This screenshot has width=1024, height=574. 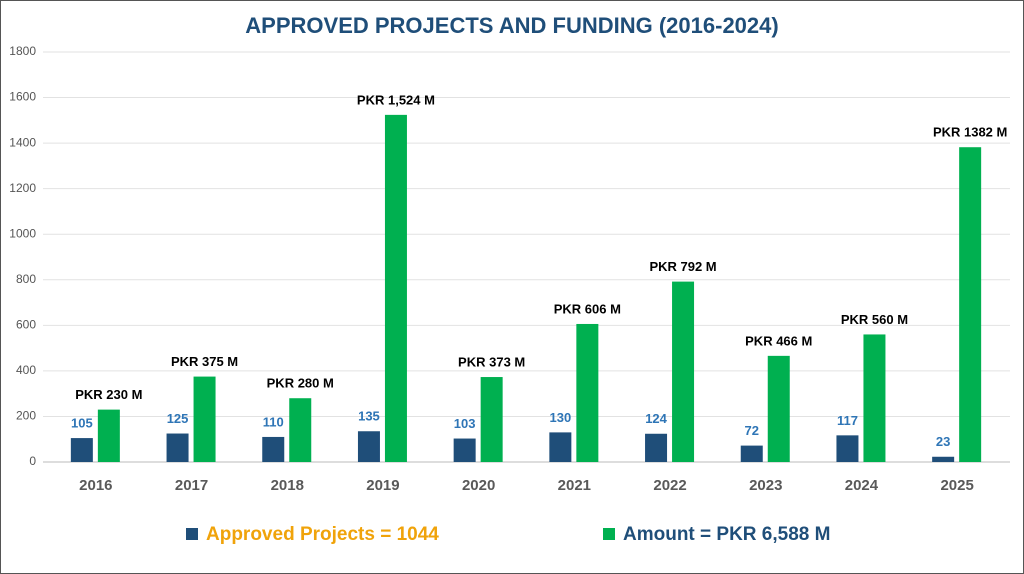 I want to click on y-tick-label: 600, so click(x=26, y=325).